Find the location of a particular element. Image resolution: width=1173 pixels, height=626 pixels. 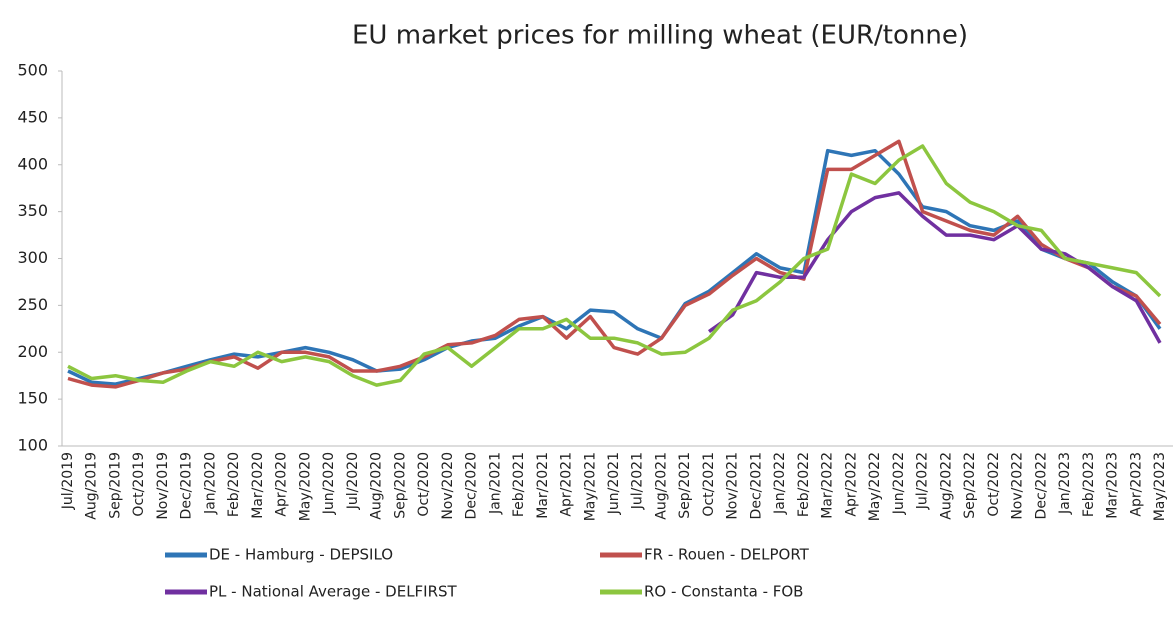

x-tick-label: Feb/2021 is located at coordinates (519, 484).